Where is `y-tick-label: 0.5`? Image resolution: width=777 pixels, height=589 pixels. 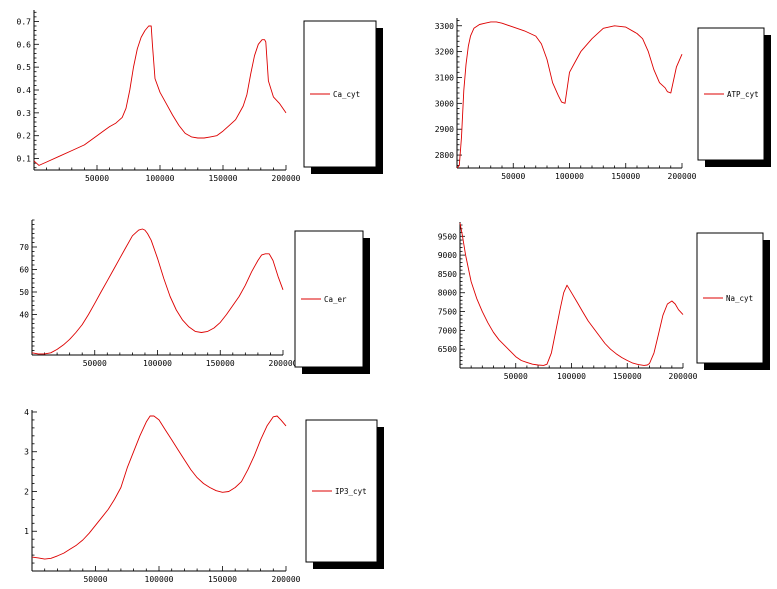 y-tick-label: 0.5 is located at coordinates (24, 67).